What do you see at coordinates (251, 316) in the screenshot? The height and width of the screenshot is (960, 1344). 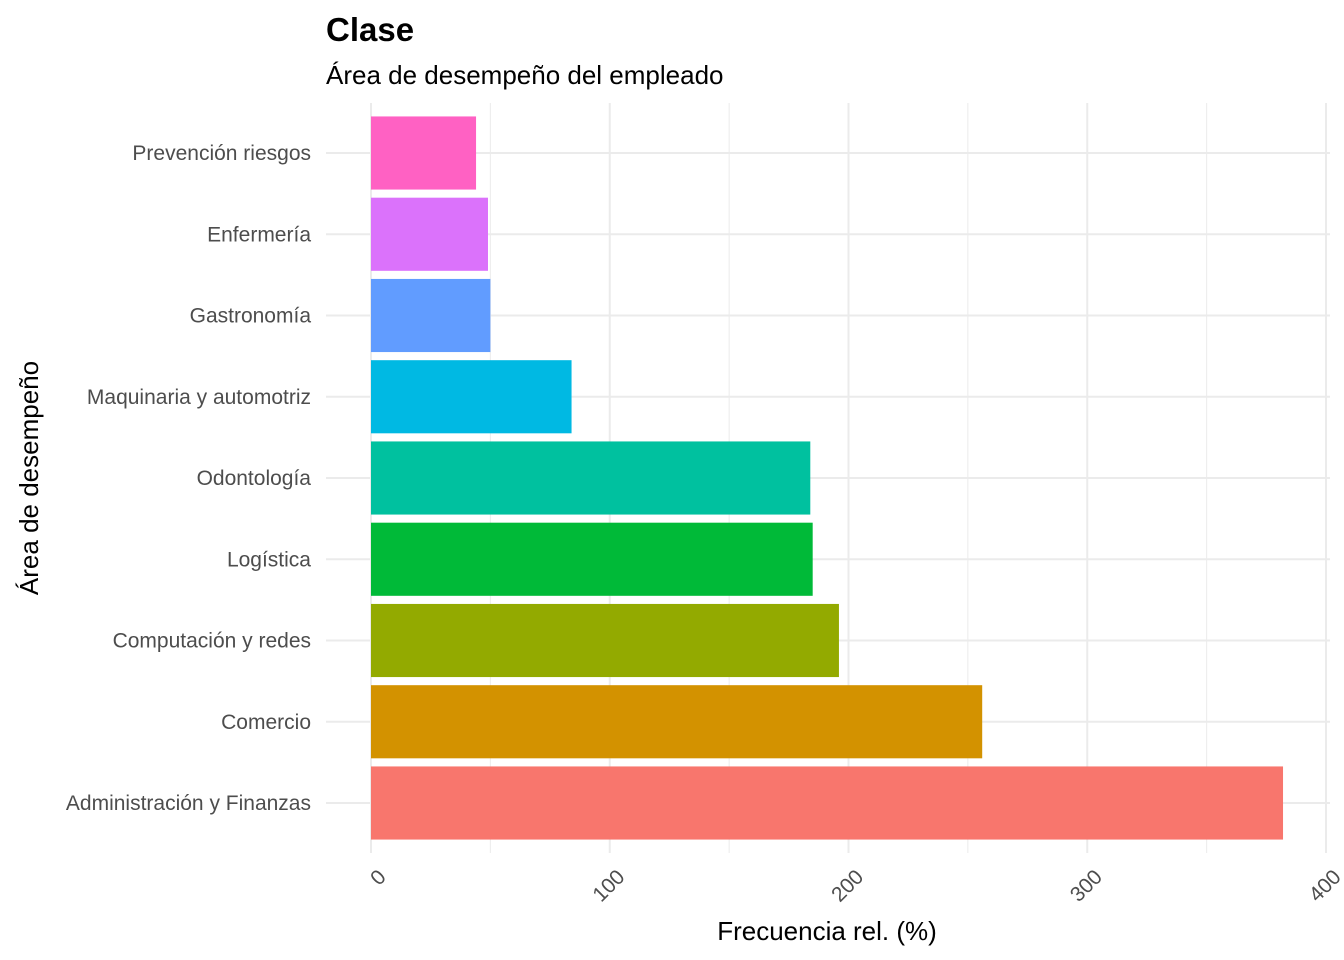 I see `category-label: Gastronomía` at bounding box center [251, 316].